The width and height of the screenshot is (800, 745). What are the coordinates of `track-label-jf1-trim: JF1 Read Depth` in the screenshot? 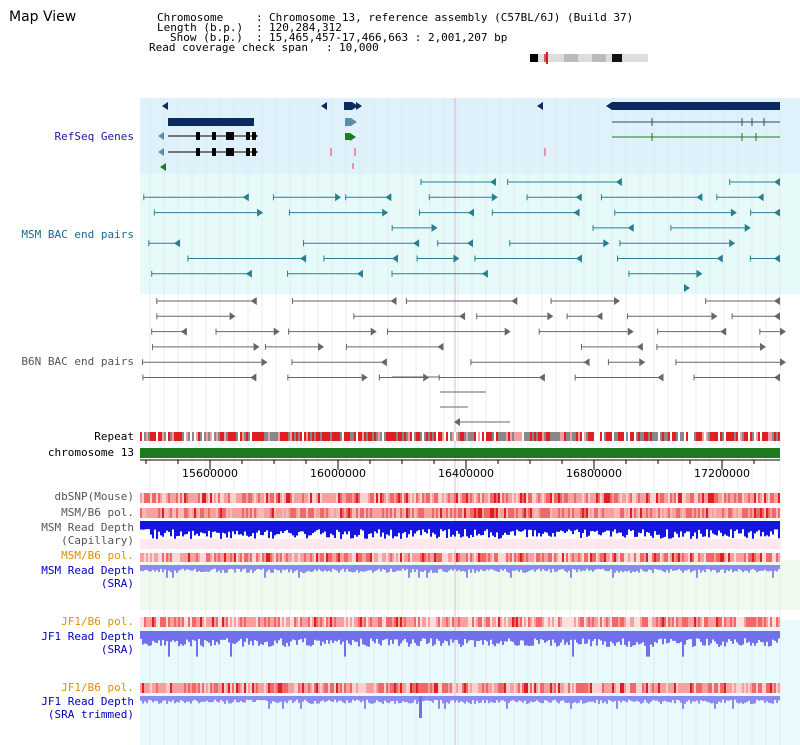 It's located at (87, 701).